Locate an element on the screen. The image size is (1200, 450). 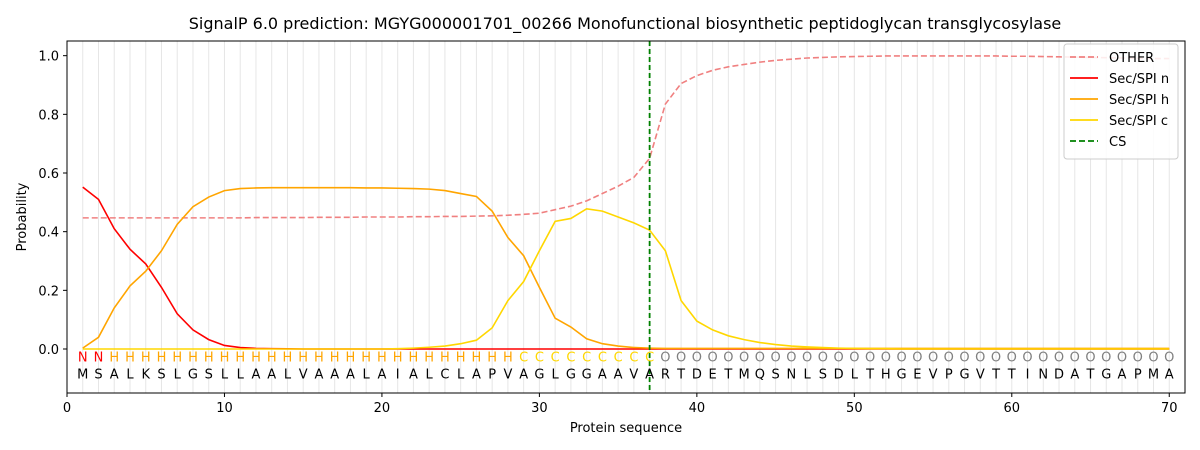
y-axis: 0.0 0.2 0.4 0.6 0.8 1.0 is located at coordinates (52, 204).